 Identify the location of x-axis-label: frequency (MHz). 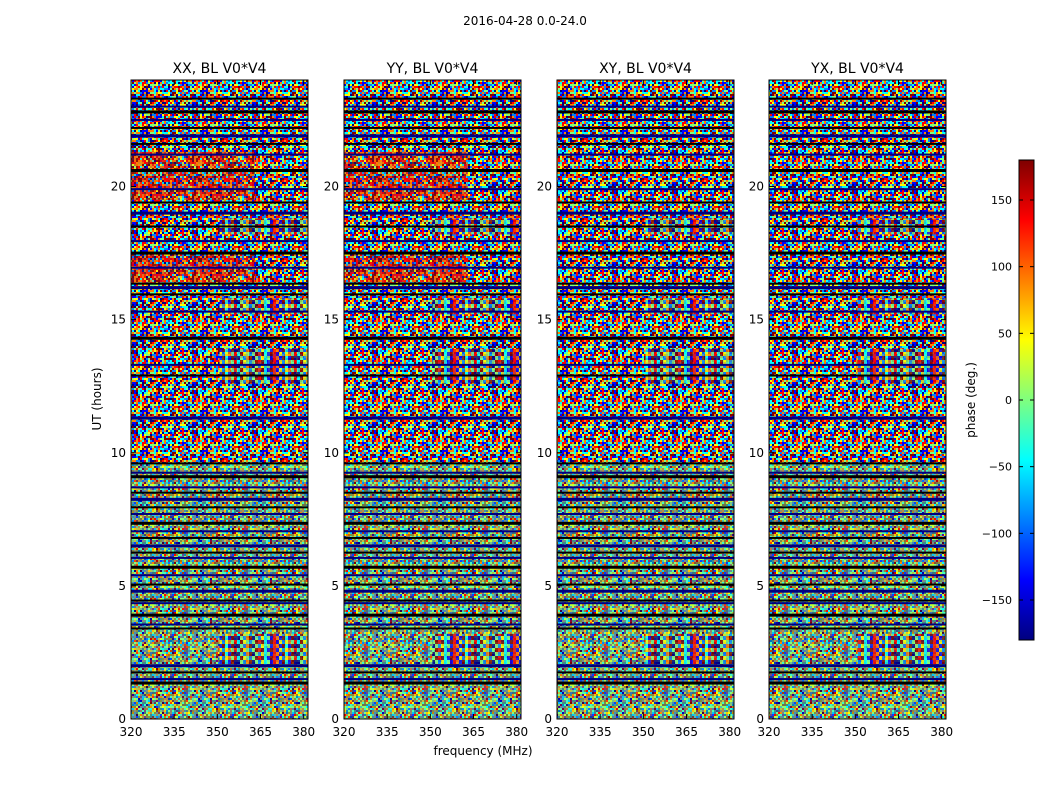
(482, 751).